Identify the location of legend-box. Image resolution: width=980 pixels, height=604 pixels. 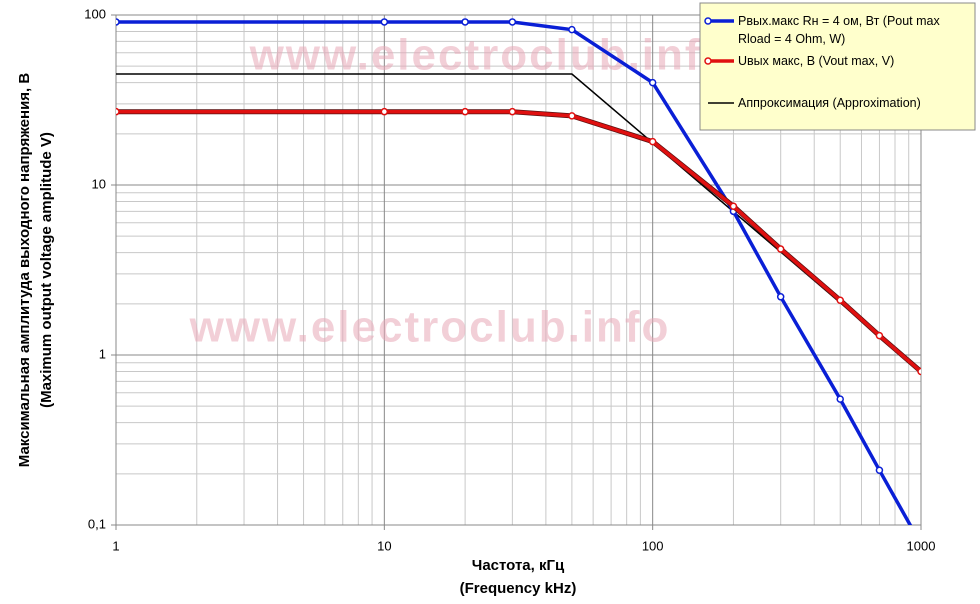
(837, 66).